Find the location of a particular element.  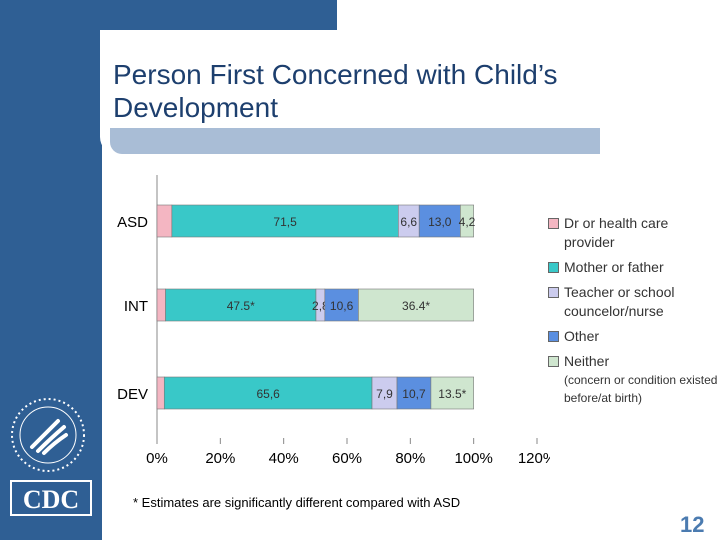

legend-item-dr: Dr or health care provider is located at coordinates (633, 233).